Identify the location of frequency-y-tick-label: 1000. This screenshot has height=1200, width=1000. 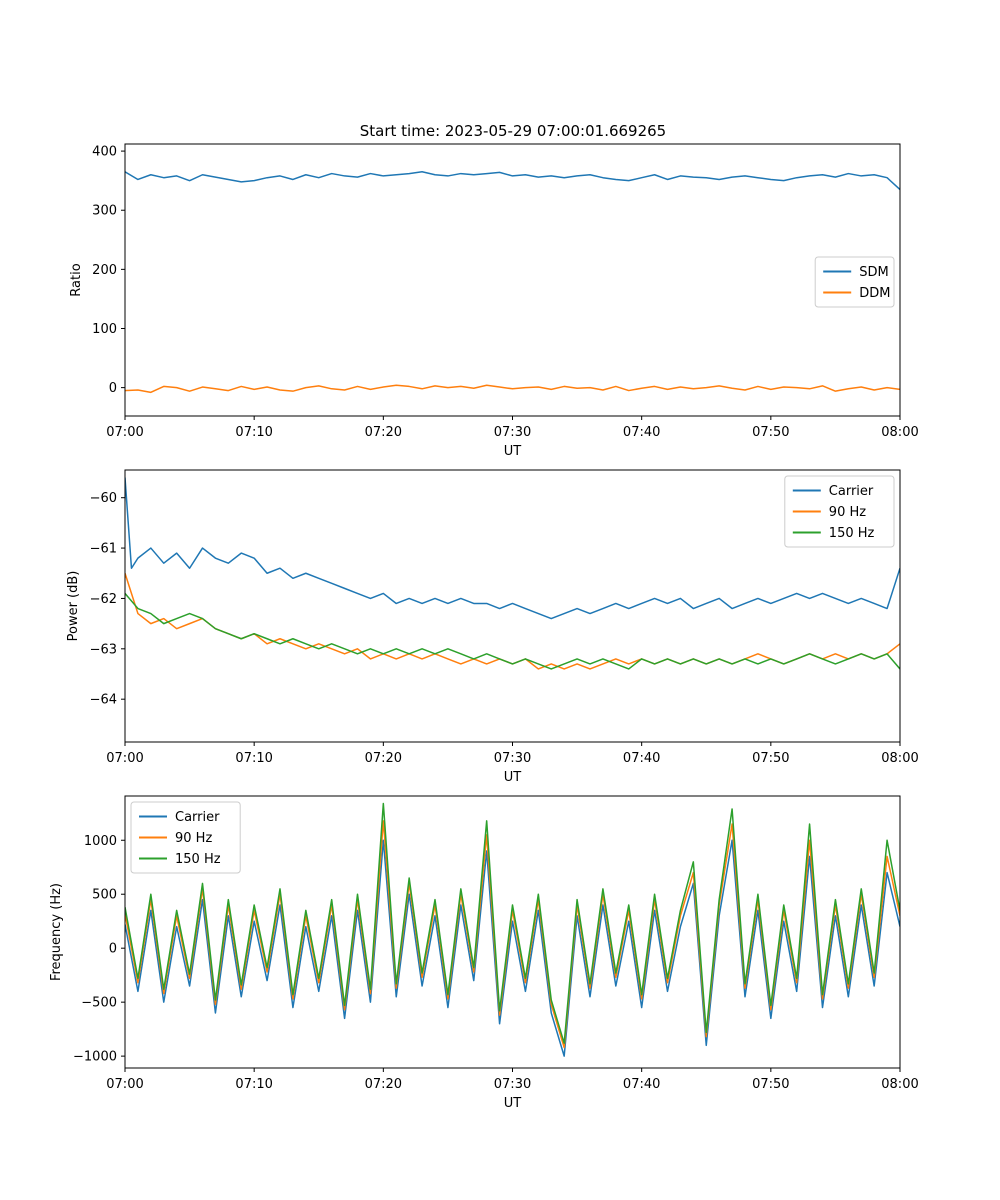
(100, 841).